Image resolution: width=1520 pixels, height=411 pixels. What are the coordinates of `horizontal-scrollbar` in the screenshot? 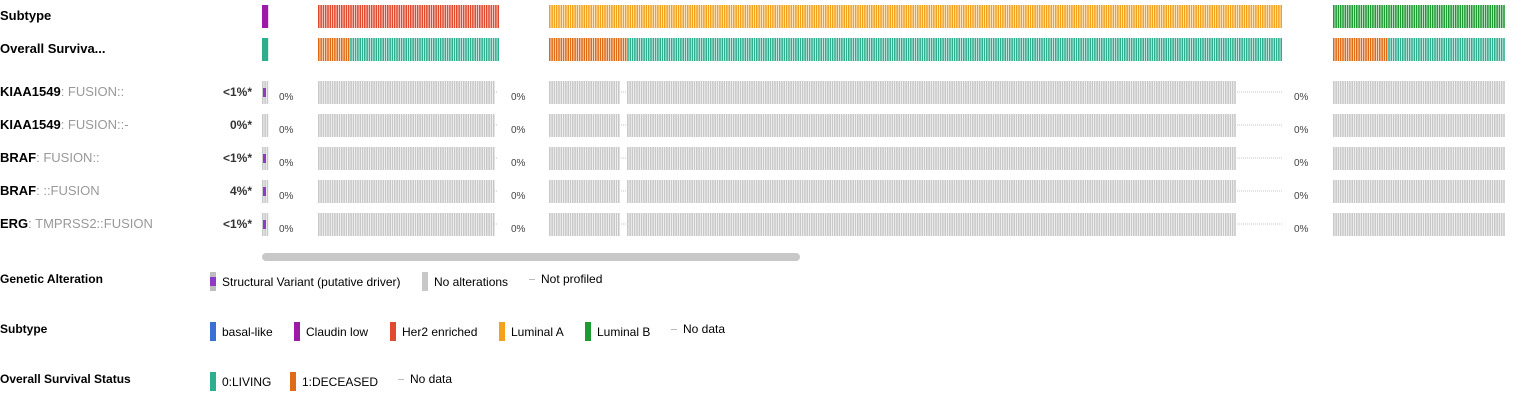 It's located at (531, 257).